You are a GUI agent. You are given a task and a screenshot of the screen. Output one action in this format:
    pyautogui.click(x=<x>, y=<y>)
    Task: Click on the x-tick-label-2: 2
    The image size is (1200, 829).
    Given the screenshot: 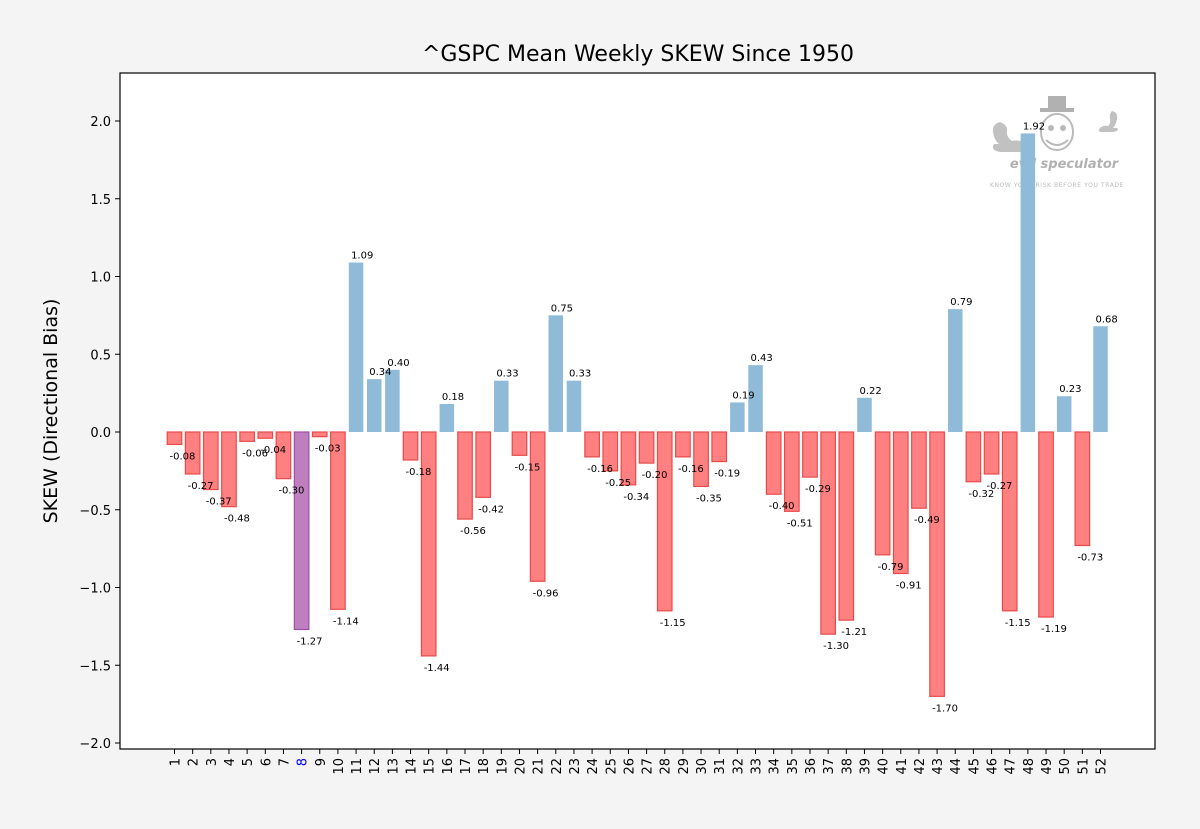 What is the action you would take?
    pyautogui.click(x=194, y=762)
    